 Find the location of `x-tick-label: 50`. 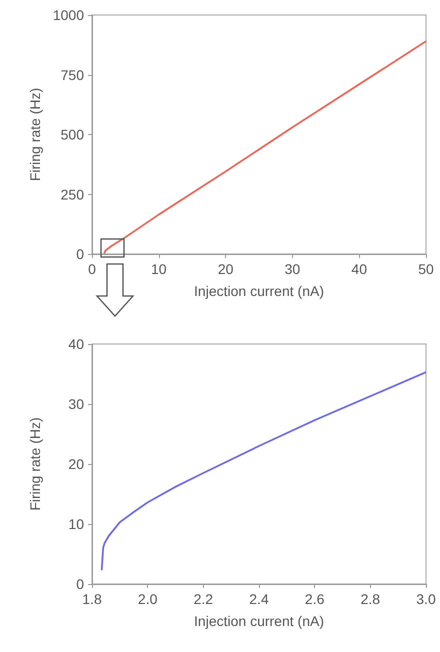

x-tick-label: 50 is located at coordinates (426, 269).